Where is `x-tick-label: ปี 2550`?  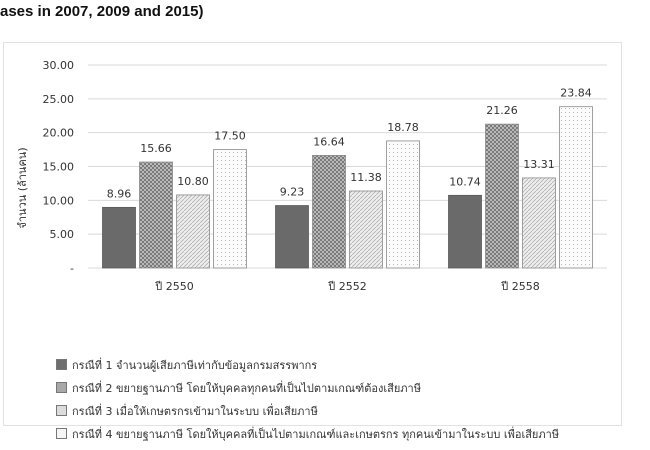
x-tick-label: ปี 2550 is located at coordinates (174, 286).